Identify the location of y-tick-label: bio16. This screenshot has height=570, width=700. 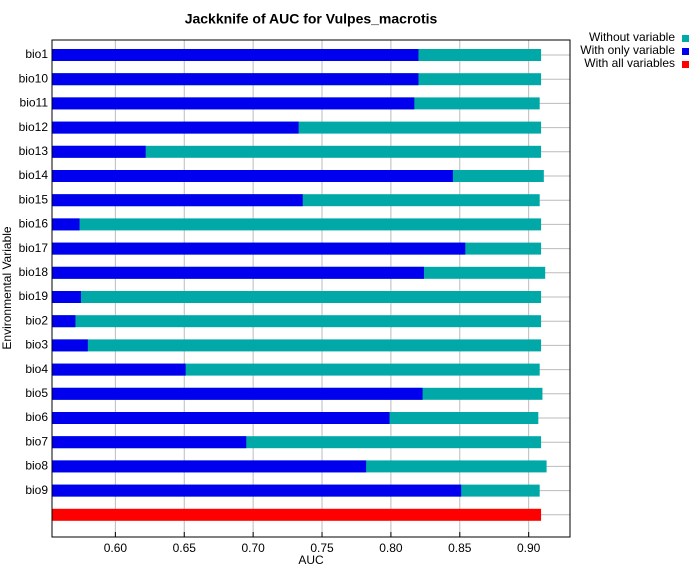
(34, 224).